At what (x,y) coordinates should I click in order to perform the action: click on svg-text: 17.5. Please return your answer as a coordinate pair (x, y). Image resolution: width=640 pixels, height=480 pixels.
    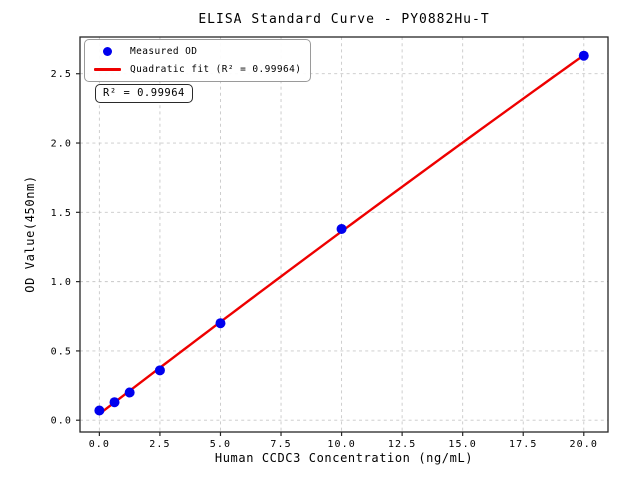
    Looking at the image, I should click on (523, 444).